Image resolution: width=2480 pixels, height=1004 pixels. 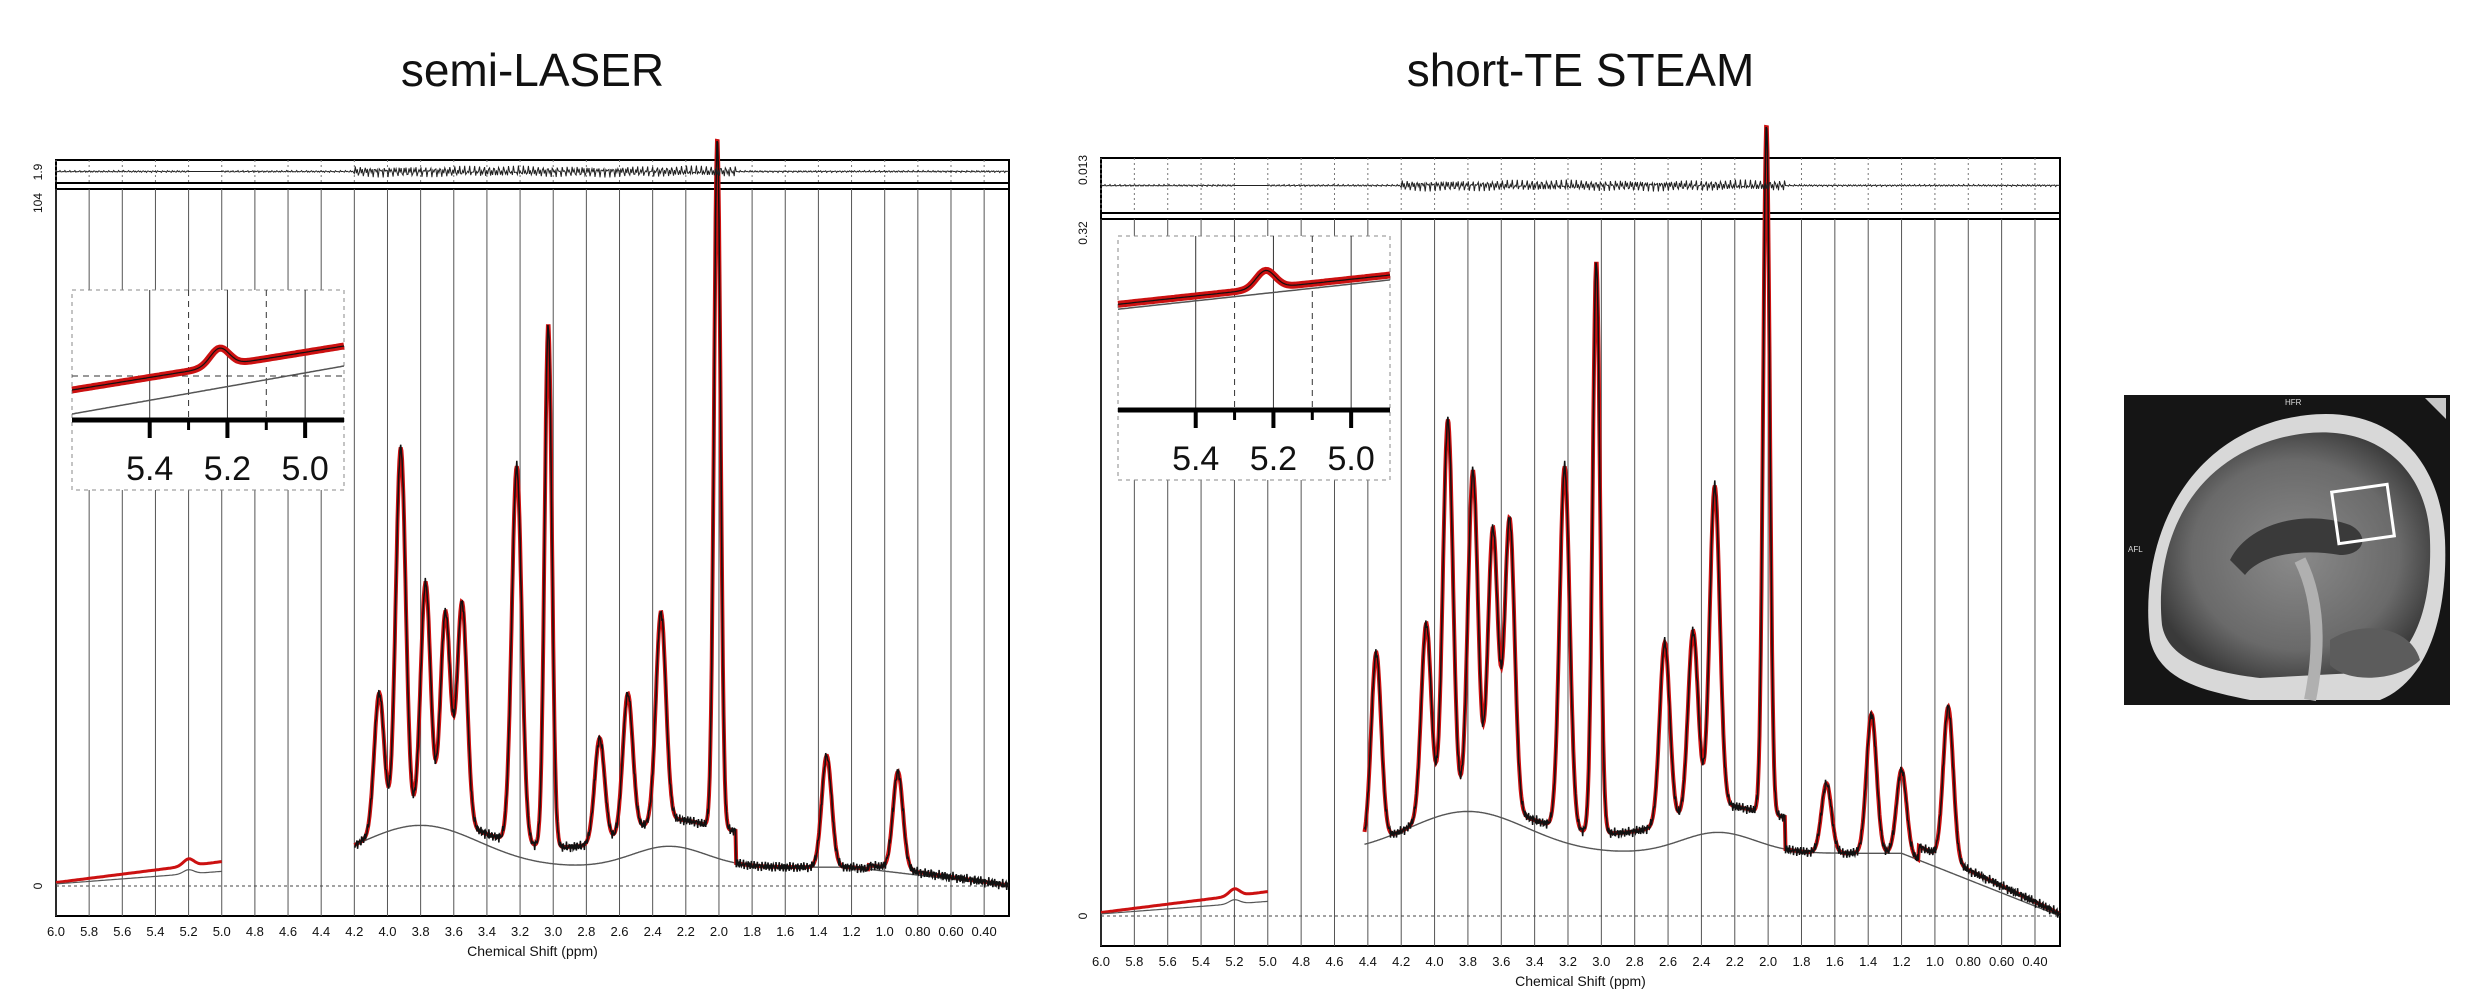 I want to click on y-tick-max: 0.32, so click(x=1083, y=233).